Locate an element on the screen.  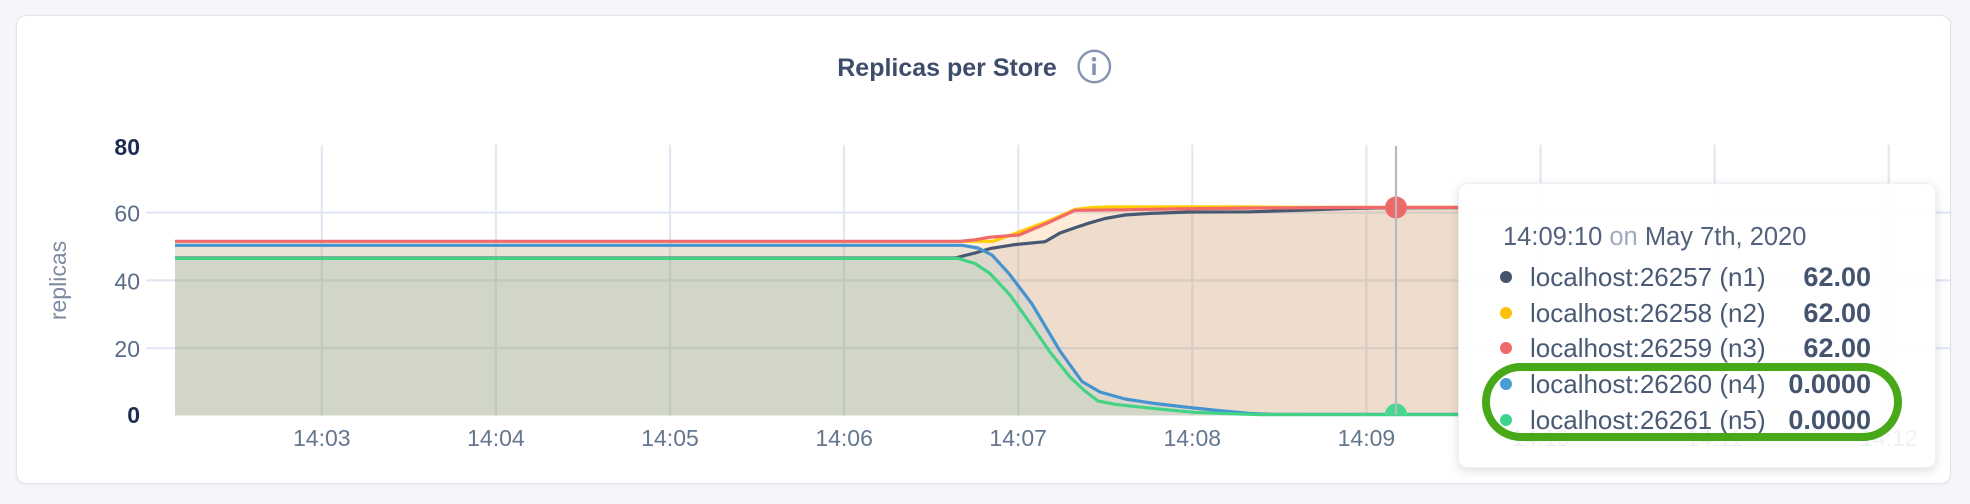
svg-text: 14:09 is located at coordinates (1367, 438).